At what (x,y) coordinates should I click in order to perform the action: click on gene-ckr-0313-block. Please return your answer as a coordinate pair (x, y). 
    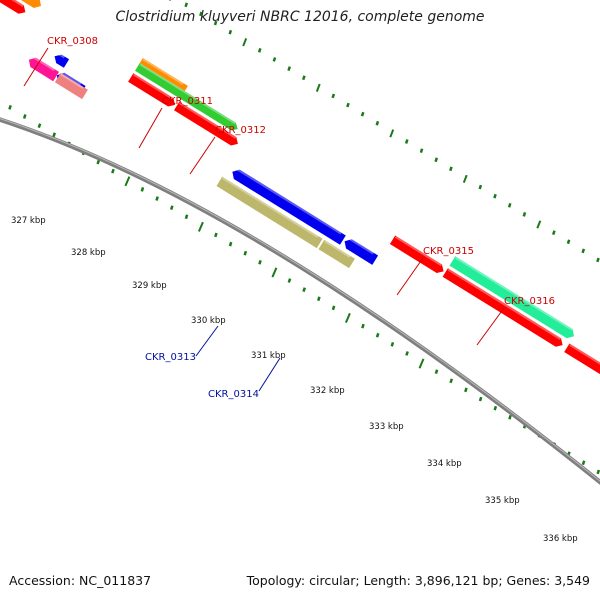
    Looking at the image, I should click on (289, 207).